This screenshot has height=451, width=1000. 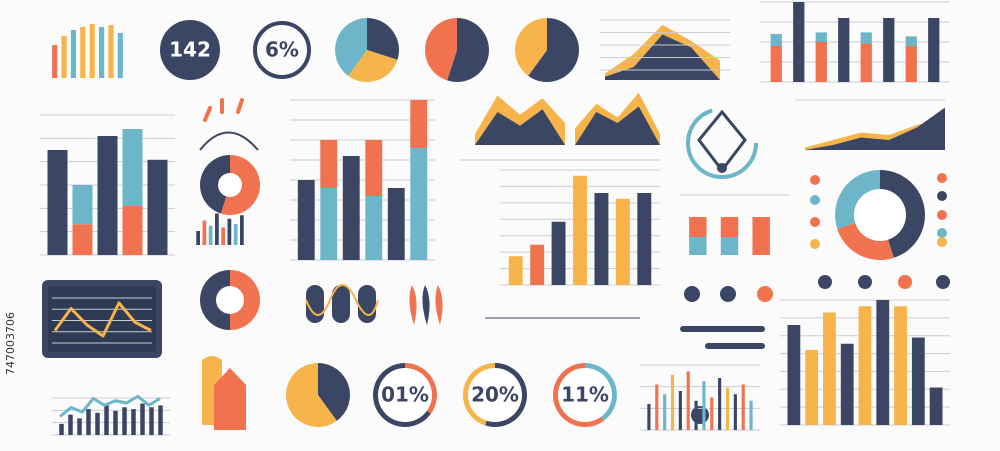 I want to click on capsule, so click(x=367, y=304).